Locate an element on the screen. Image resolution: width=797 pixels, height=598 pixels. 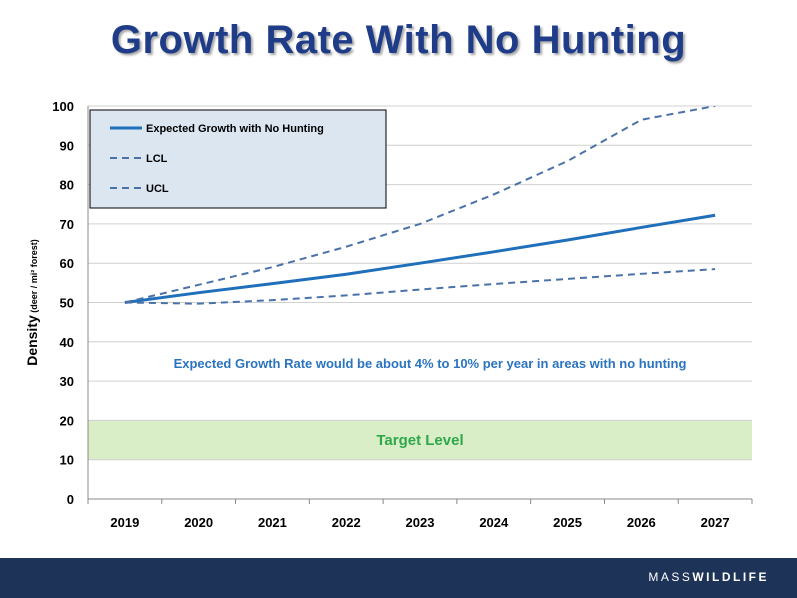
x-tick-label: 2019 is located at coordinates (124, 522).